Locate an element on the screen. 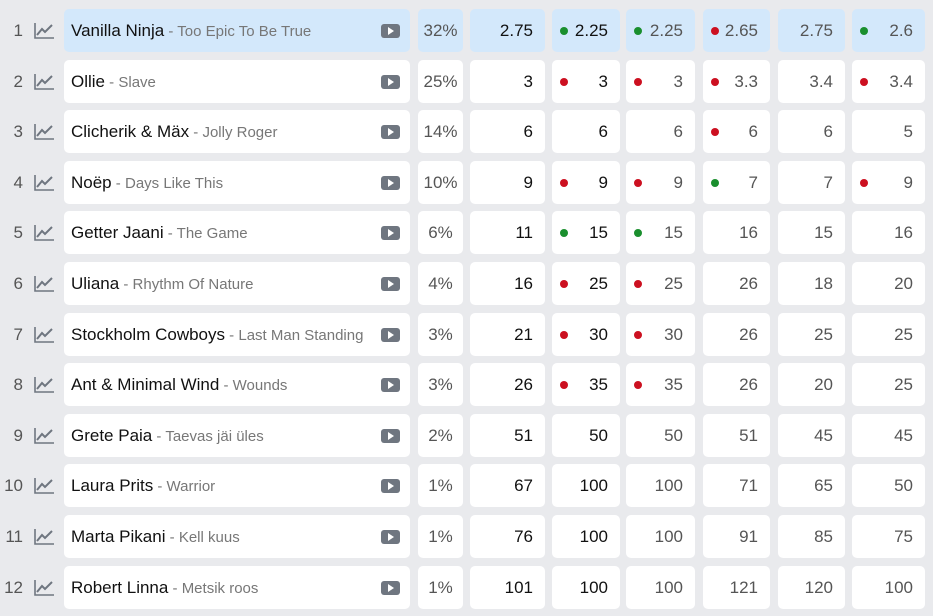 The height and width of the screenshot is (616, 933). entry-name: Noëp - Days Like This is located at coordinates (237, 182).